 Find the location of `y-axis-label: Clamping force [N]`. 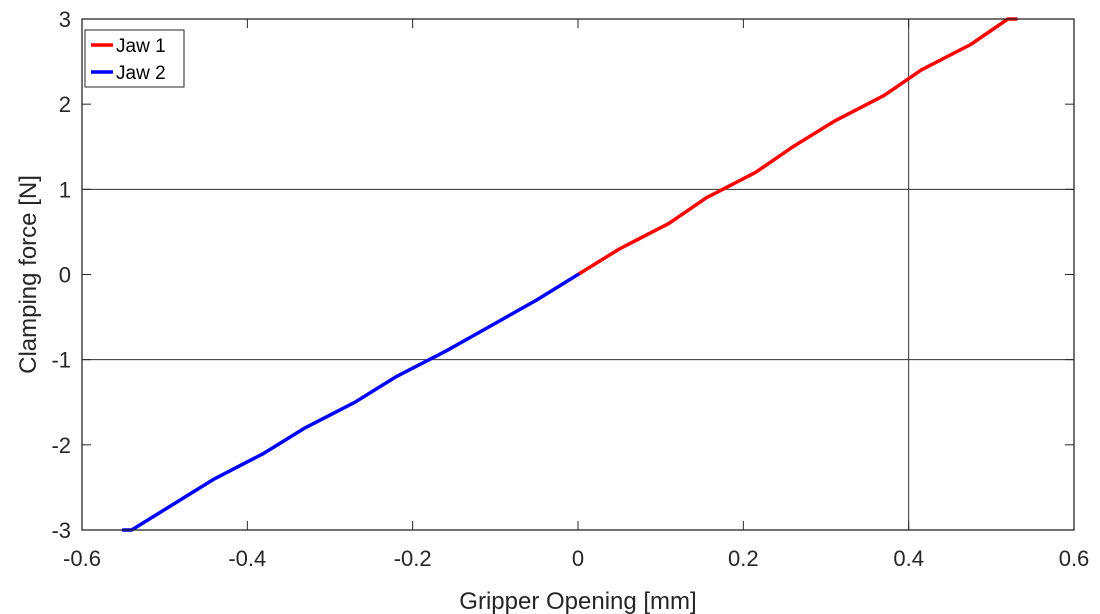

y-axis-label: Clamping force [N] is located at coordinates (28, 274).